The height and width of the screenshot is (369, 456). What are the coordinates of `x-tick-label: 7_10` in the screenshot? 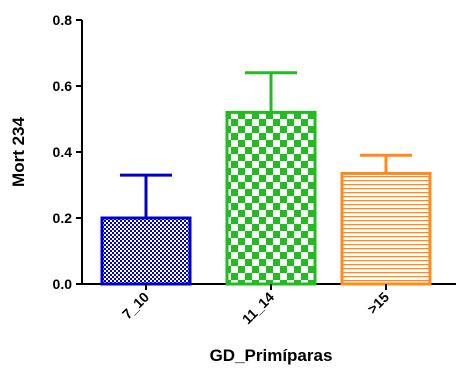 It's located at (135, 305).